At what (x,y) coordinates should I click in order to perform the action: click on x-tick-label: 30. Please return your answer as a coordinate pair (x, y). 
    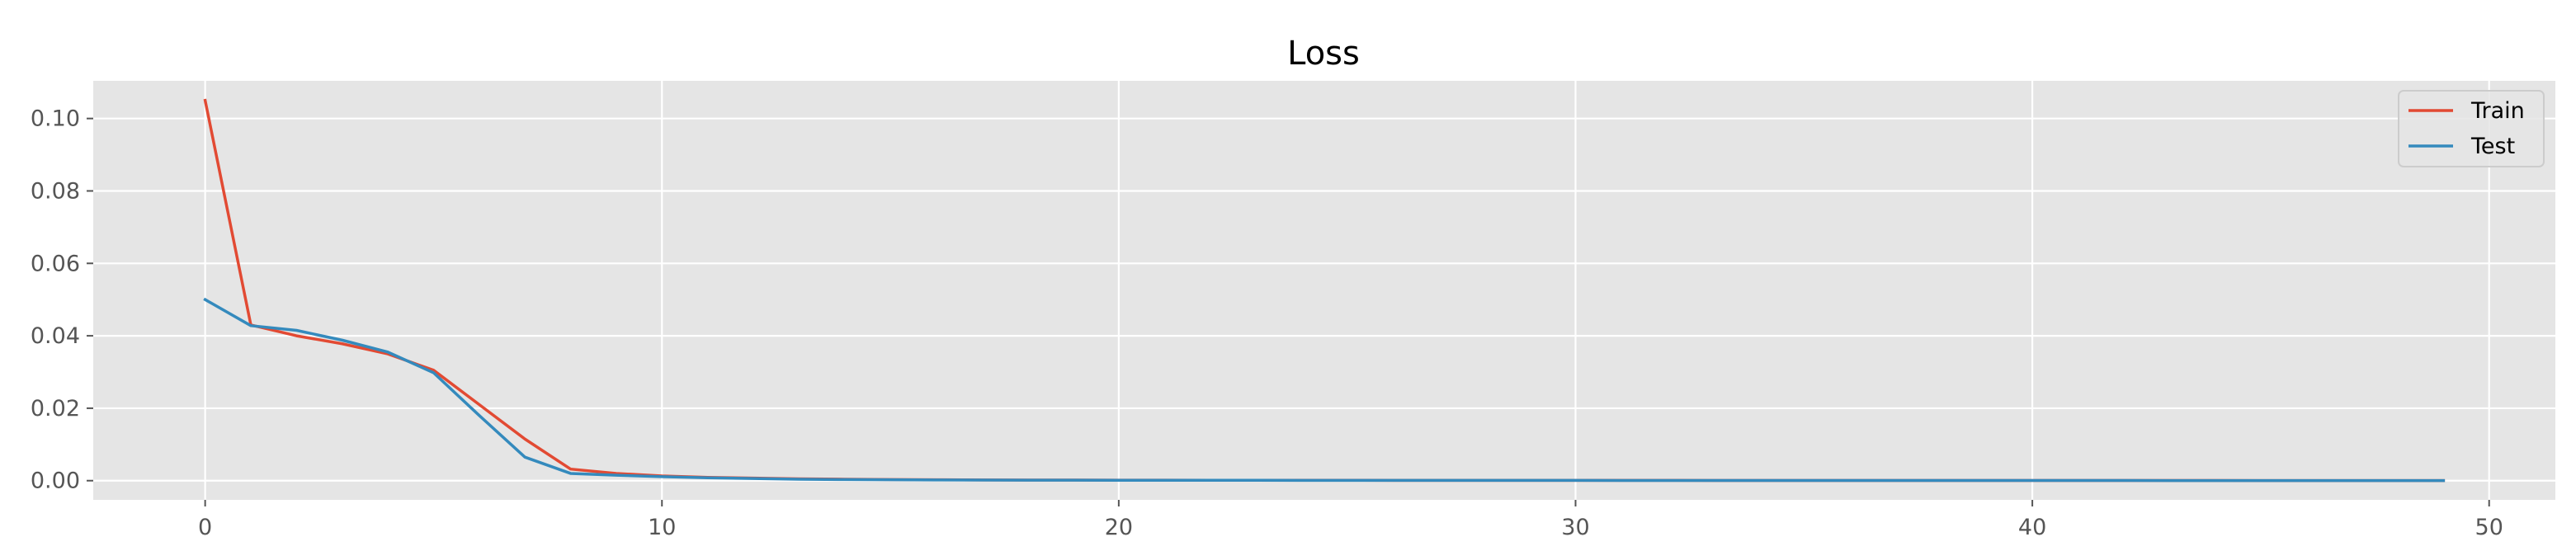
    Looking at the image, I should click on (1575, 528).